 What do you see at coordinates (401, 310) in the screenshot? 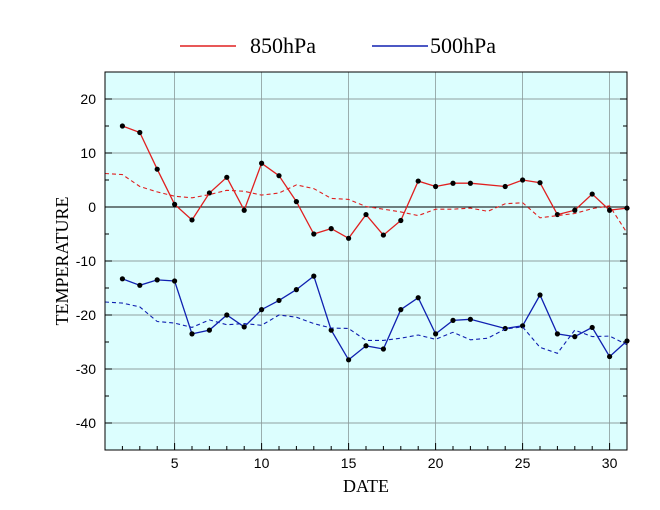
I see `data-point-s2-x18` at bounding box center [401, 310].